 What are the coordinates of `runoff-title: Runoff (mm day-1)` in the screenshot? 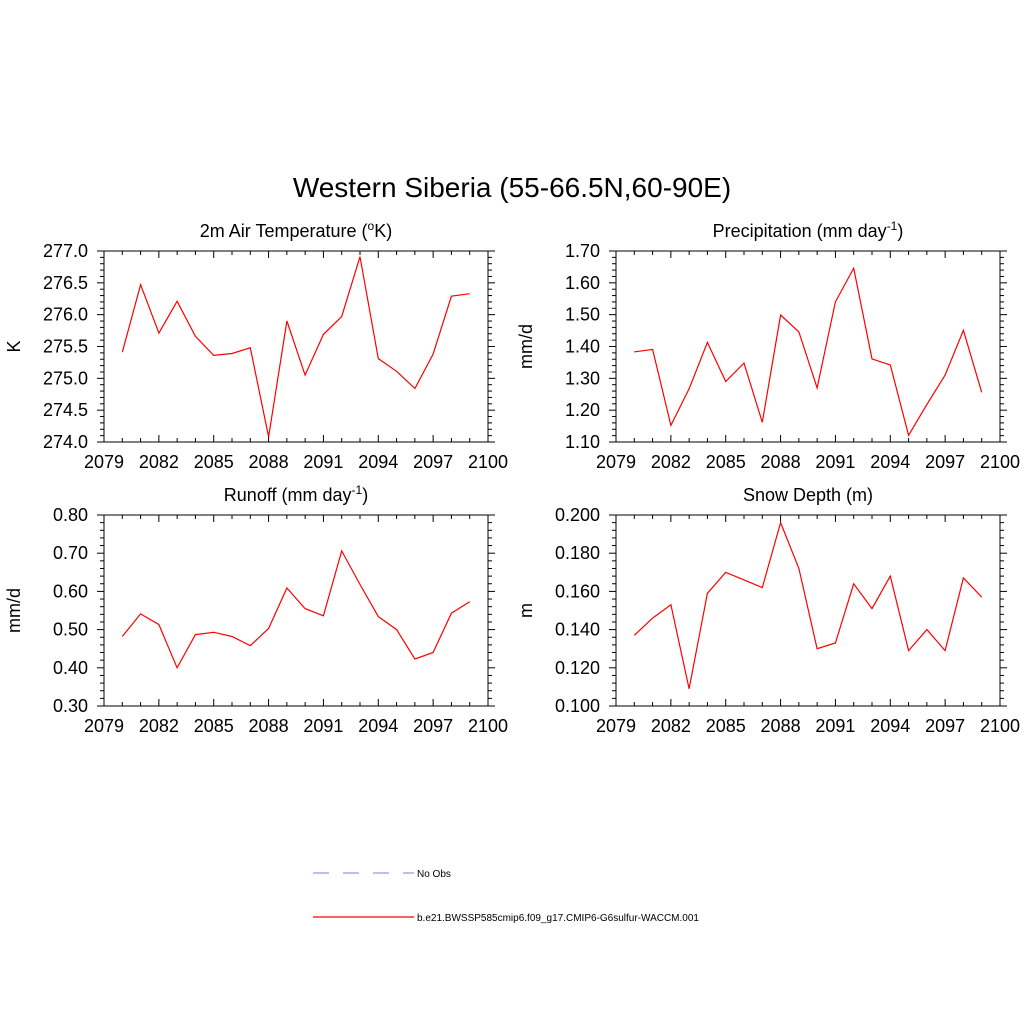 It's located at (296, 494).